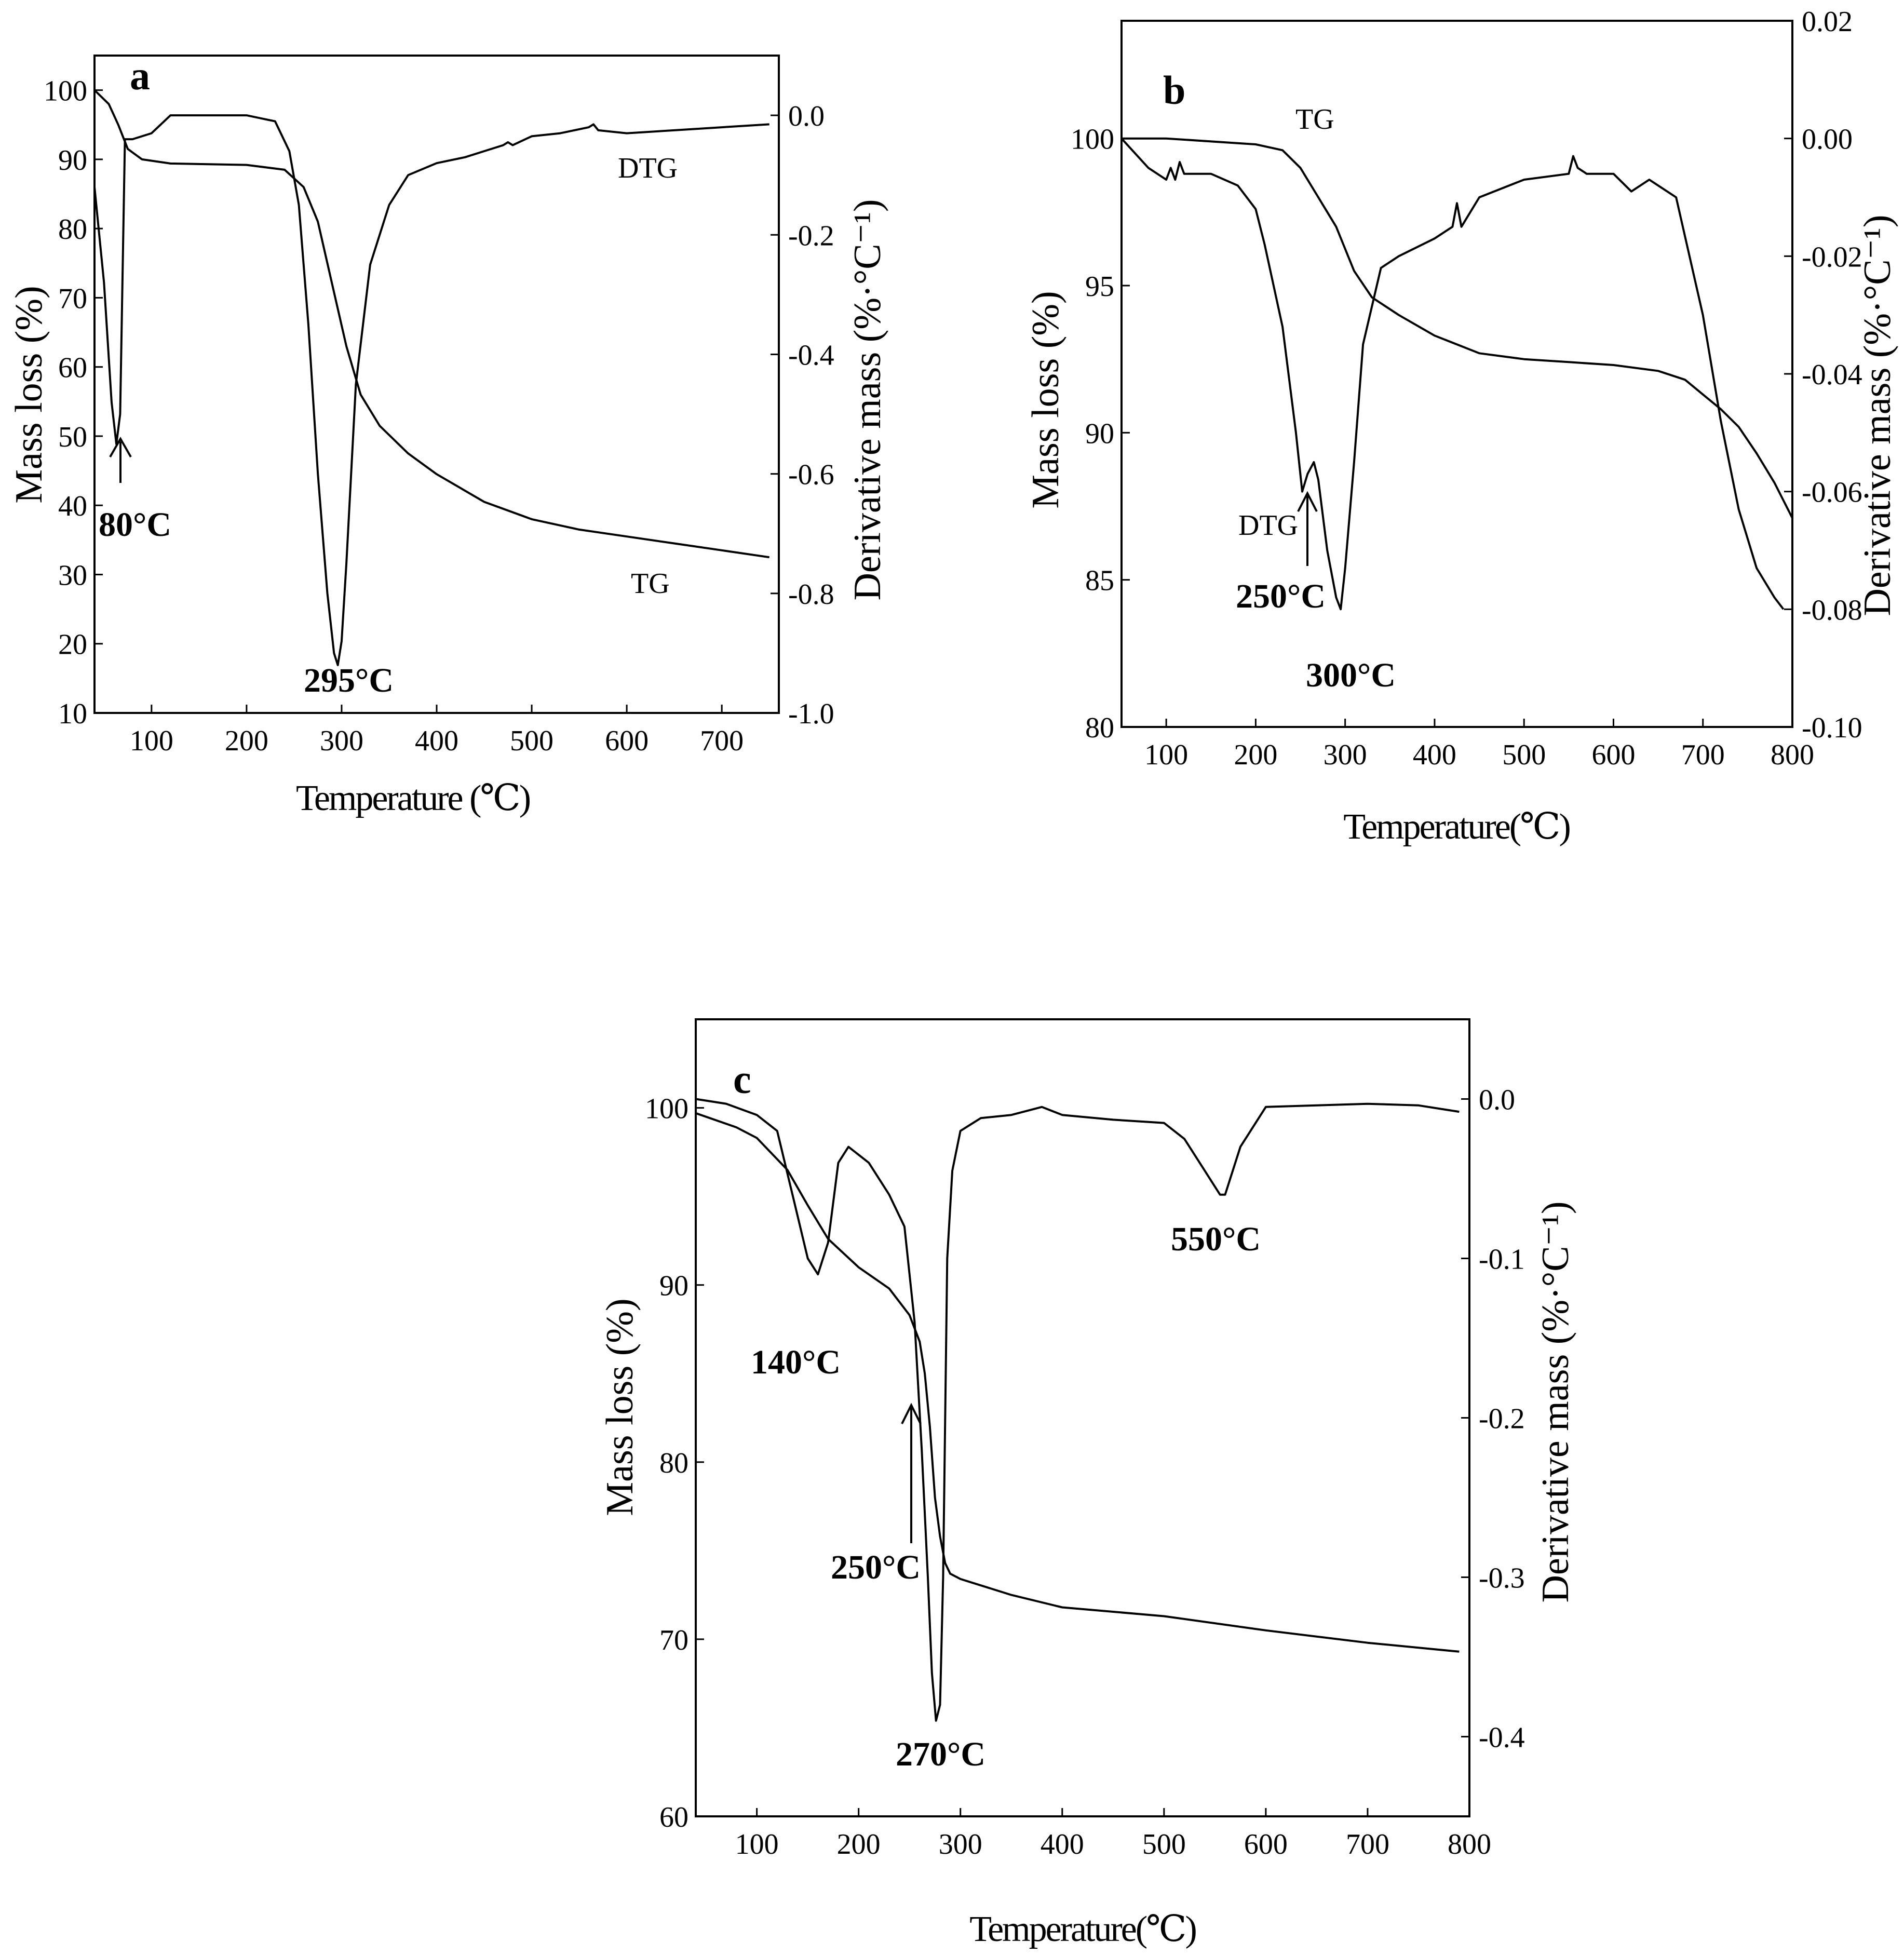 The width and height of the screenshot is (1904, 1955). What do you see at coordinates (1164, 1844) in the screenshot?
I see `panel-c-x-tick-label: 500` at bounding box center [1164, 1844].